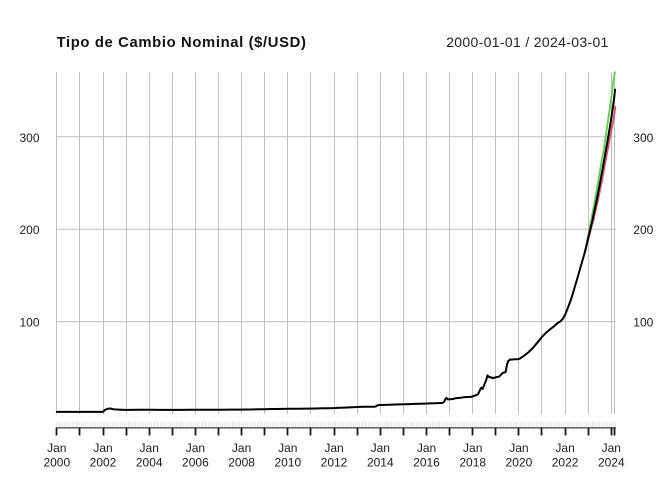 The image size is (672, 480). What do you see at coordinates (611, 463) in the screenshot?
I see `svg-text: 2024` at bounding box center [611, 463].